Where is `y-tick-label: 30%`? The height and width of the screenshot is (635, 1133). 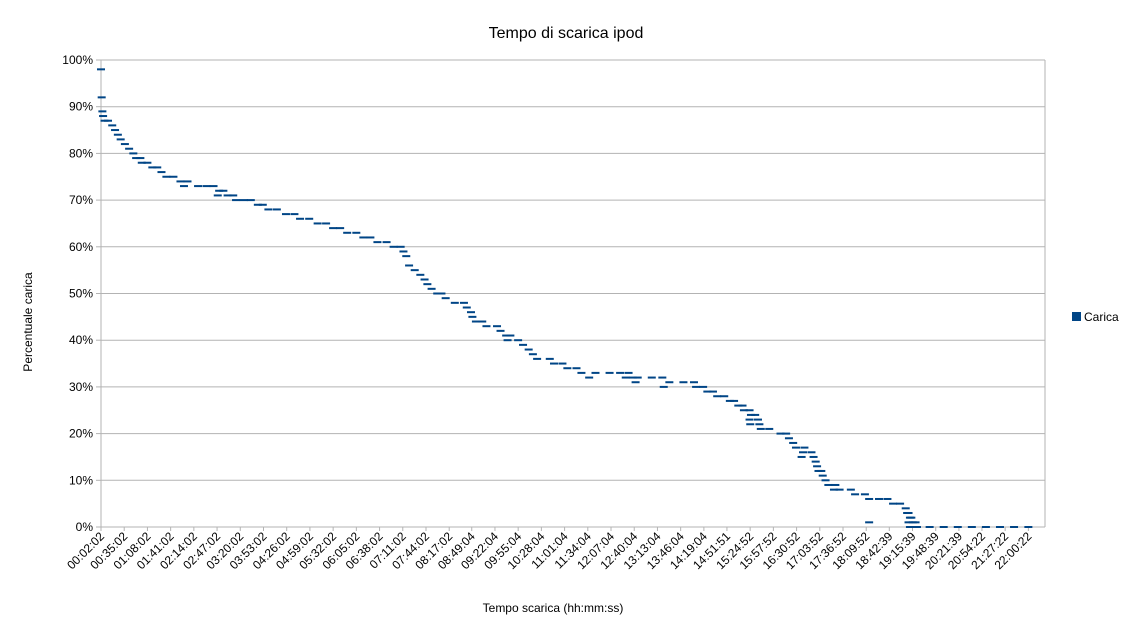 y-tick-label: 30% is located at coordinates (81, 387).